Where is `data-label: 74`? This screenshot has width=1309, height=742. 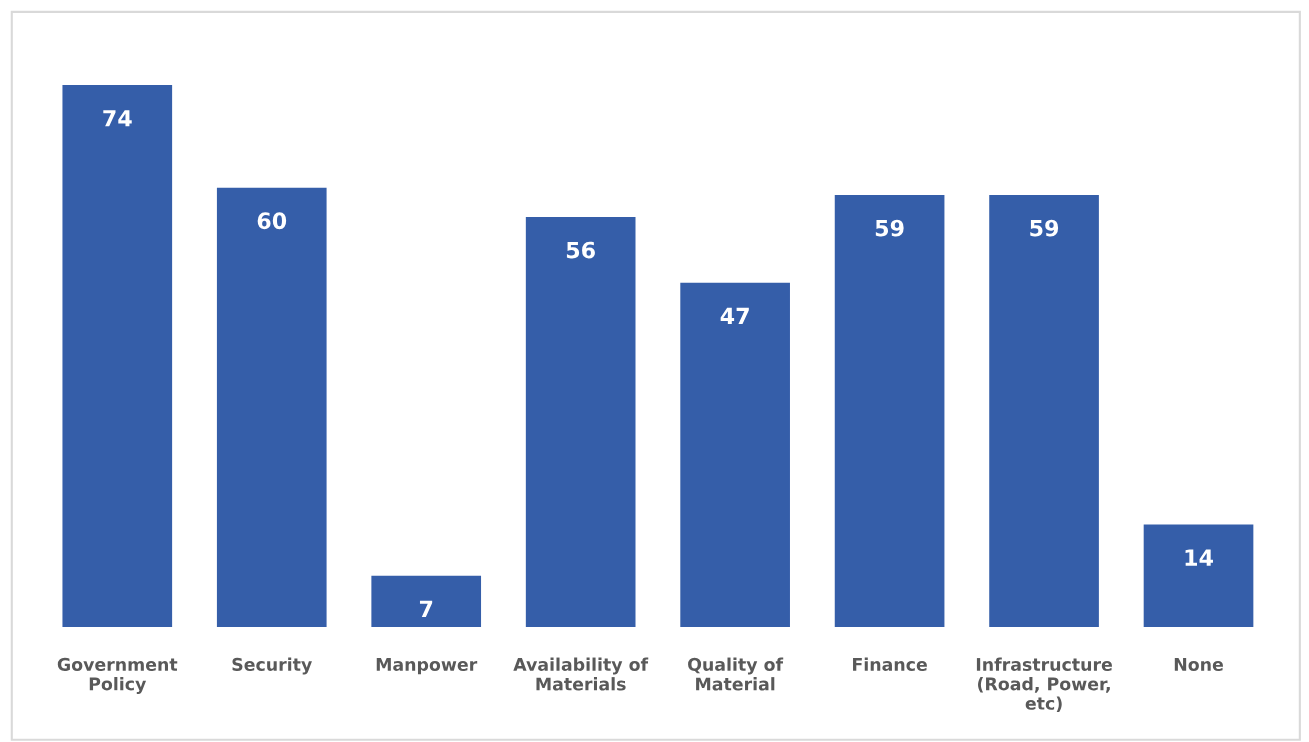 data-label: 74 is located at coordinates (117, 118).